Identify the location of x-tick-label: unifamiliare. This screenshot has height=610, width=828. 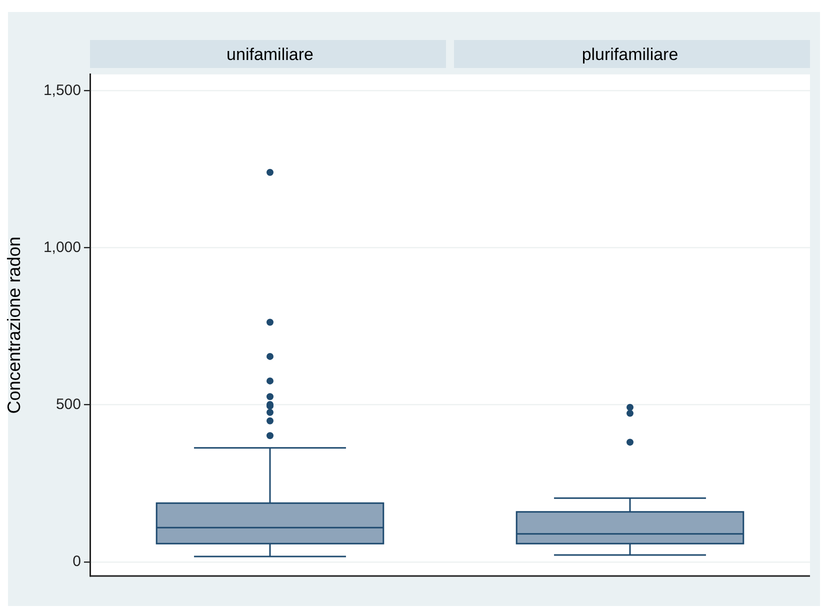
(270, 54).